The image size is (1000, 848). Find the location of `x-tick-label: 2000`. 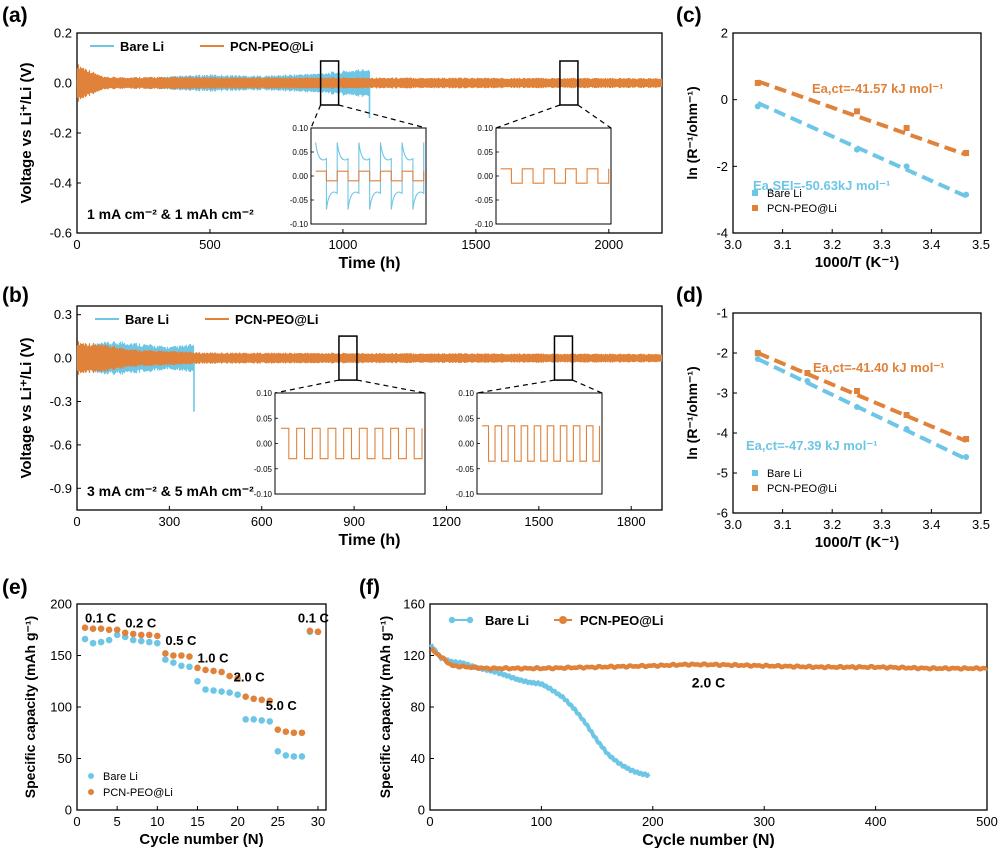

x-tick-label: 2000 is located at coordinates (608, 244).